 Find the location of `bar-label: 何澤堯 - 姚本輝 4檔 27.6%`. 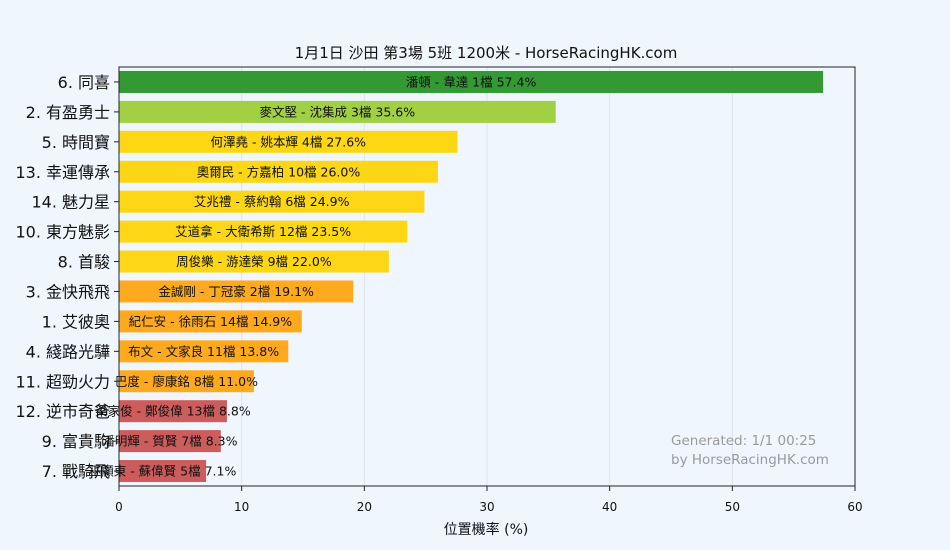

bar-label: 何澤堯 - 姚本輝 4檔 27.6% is located at coordinates (288, 141).